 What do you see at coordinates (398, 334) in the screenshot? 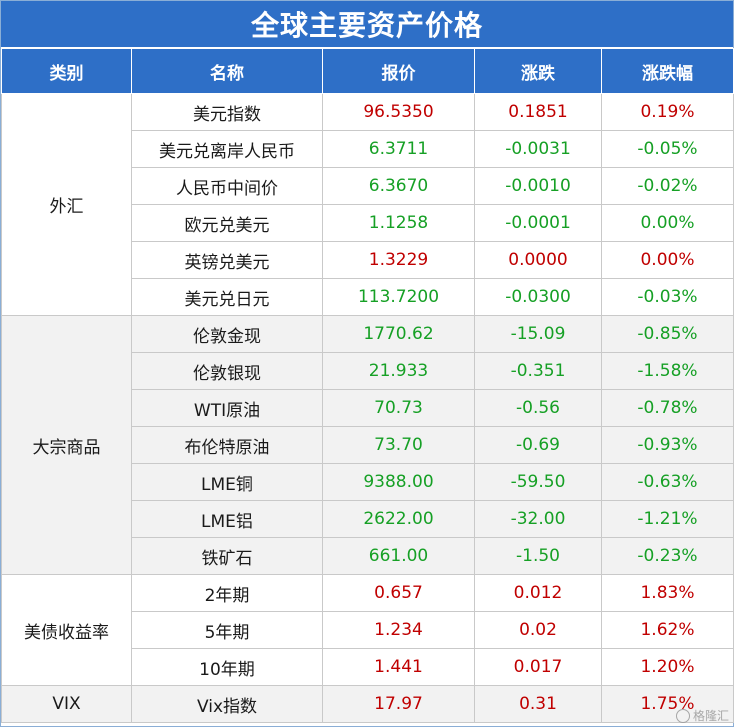
I see `price-cell: 1770.62` at bounding box center [398, 334].